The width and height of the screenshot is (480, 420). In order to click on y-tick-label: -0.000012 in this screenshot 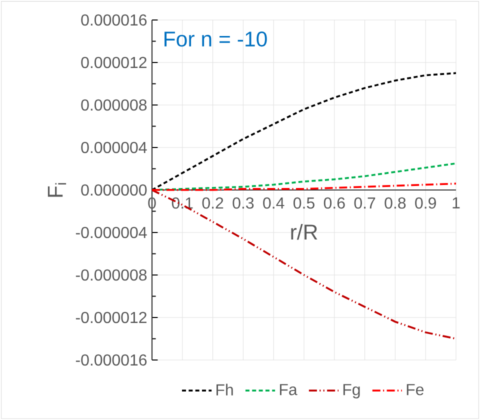, I will do `click(111, 318)`.